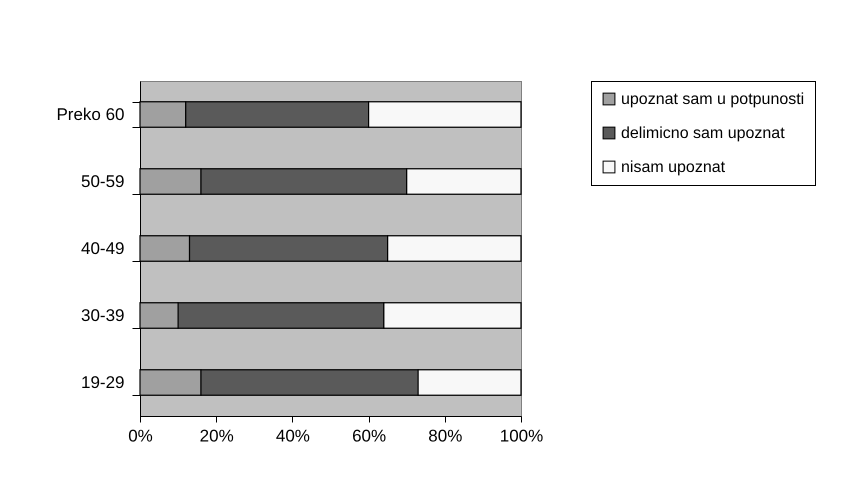 This screenshot has height=497, width=861. What do you see at coordinates (673, 167) in the screenshot?
I see `legend-label: nisam upoznat` at bounding box center [673, 167].